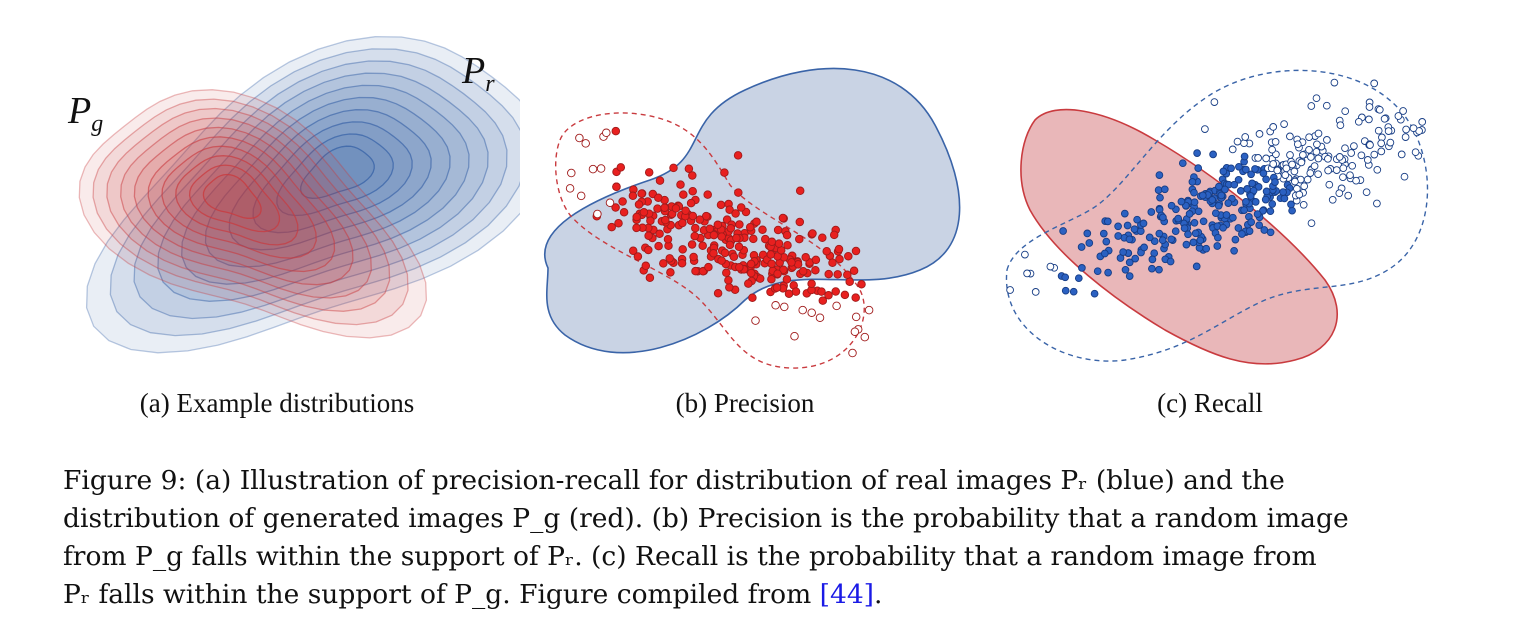  Describe the element at coordinates (847, 594) in the screenshot. I see `citation-link: [44]` at that location.